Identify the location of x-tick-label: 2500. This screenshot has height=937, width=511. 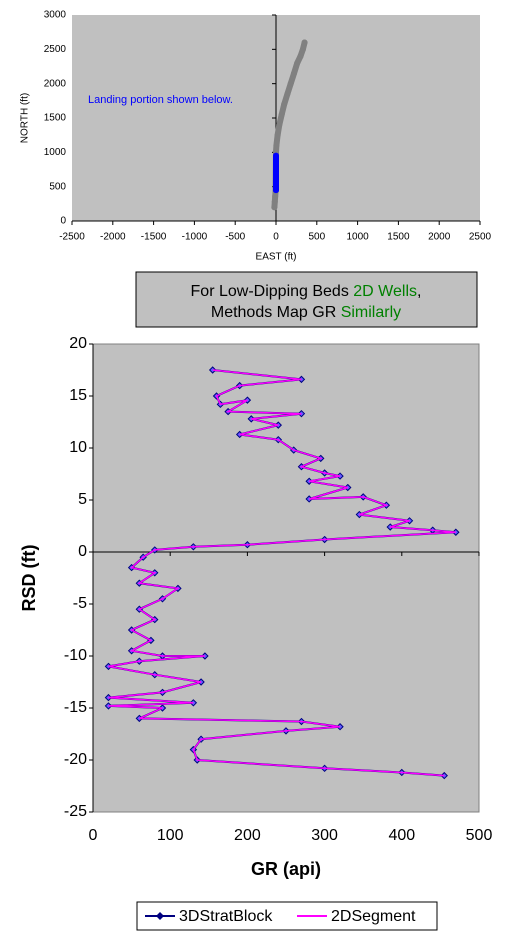
(480, 237).